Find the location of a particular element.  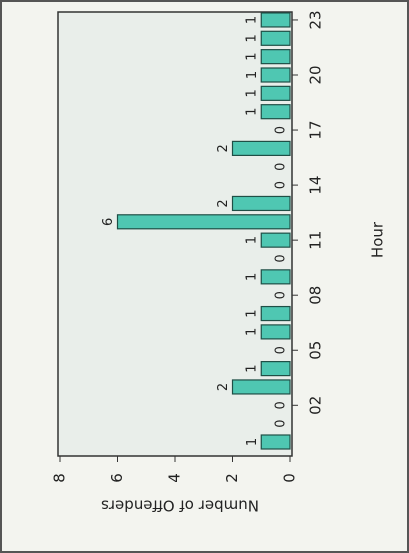

x-tick-label: 17 is located at coordinates (316, 130).